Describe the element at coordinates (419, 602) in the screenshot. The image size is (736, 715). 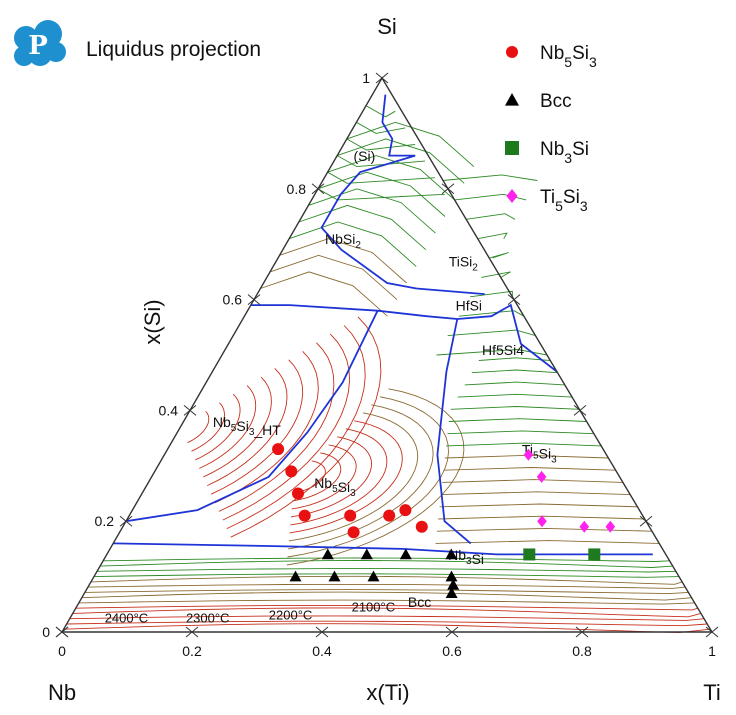
I see `region-label: Bcc` at that location.